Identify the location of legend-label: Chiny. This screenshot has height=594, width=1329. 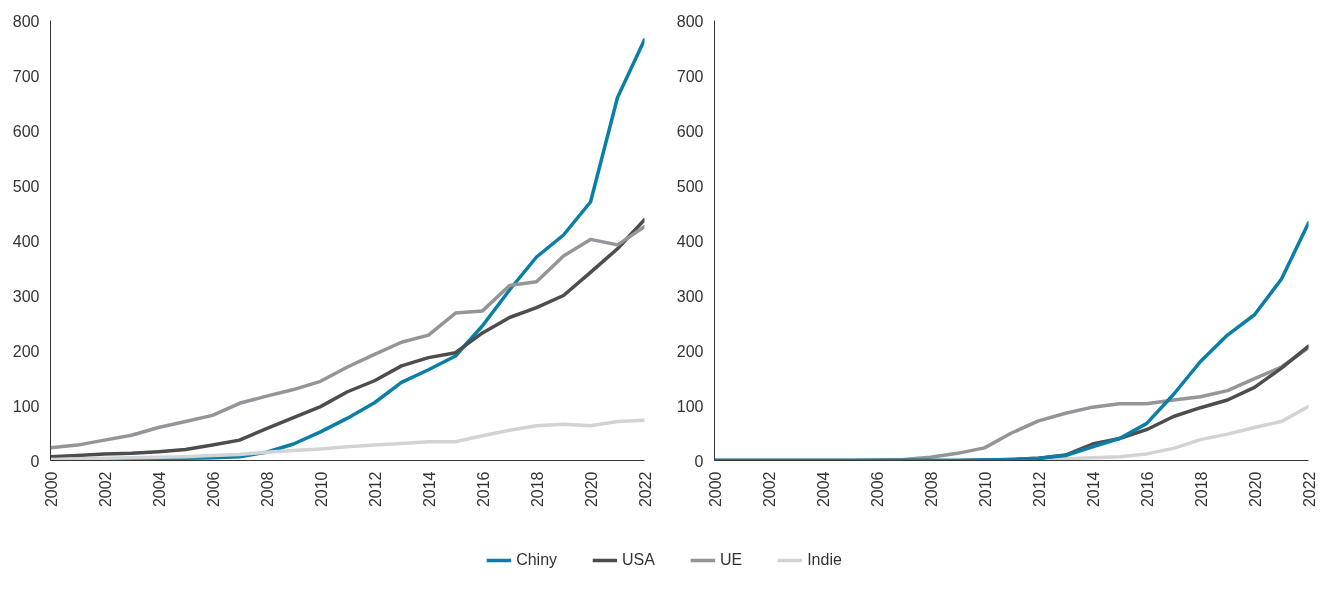
(537, 560).